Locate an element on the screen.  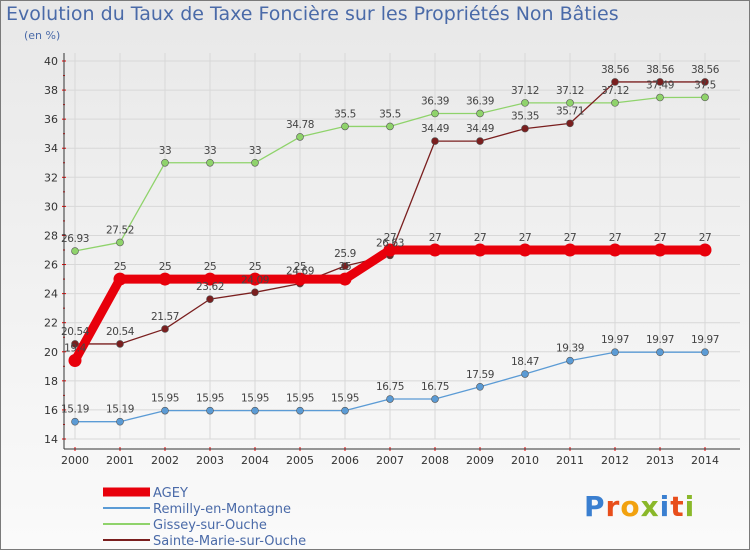
x-tick-label: 2014 is located at coordinates (705, 460).